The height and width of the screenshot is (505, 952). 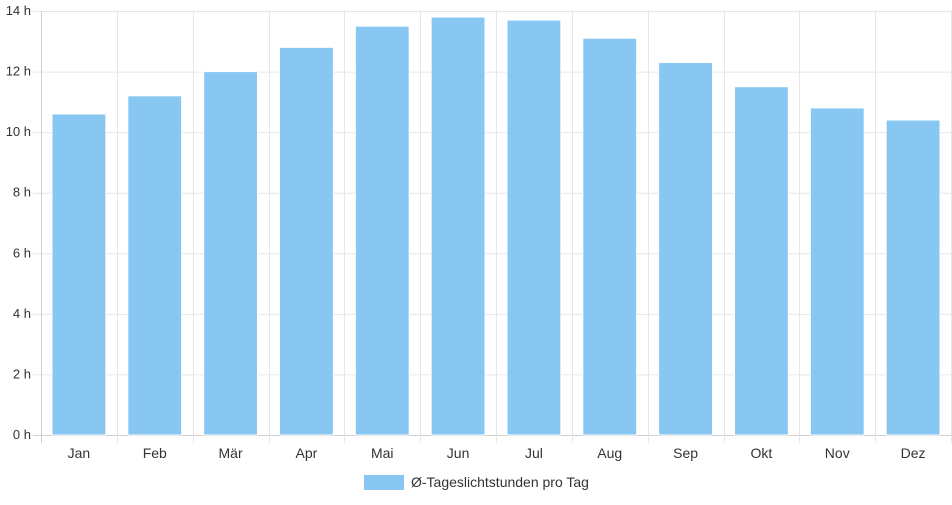 I want to click on y-tick-label: 6 h, so click(x=22, y=252).